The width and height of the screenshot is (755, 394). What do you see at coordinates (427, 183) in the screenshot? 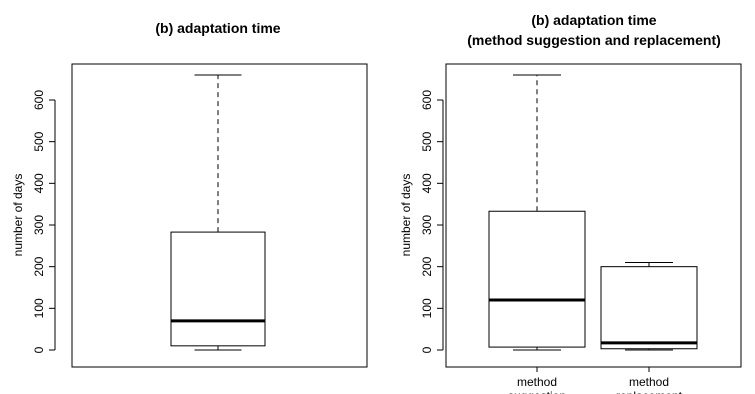
I see `chart-2-y-tick-label: 400` at bounding box center [427, 183].